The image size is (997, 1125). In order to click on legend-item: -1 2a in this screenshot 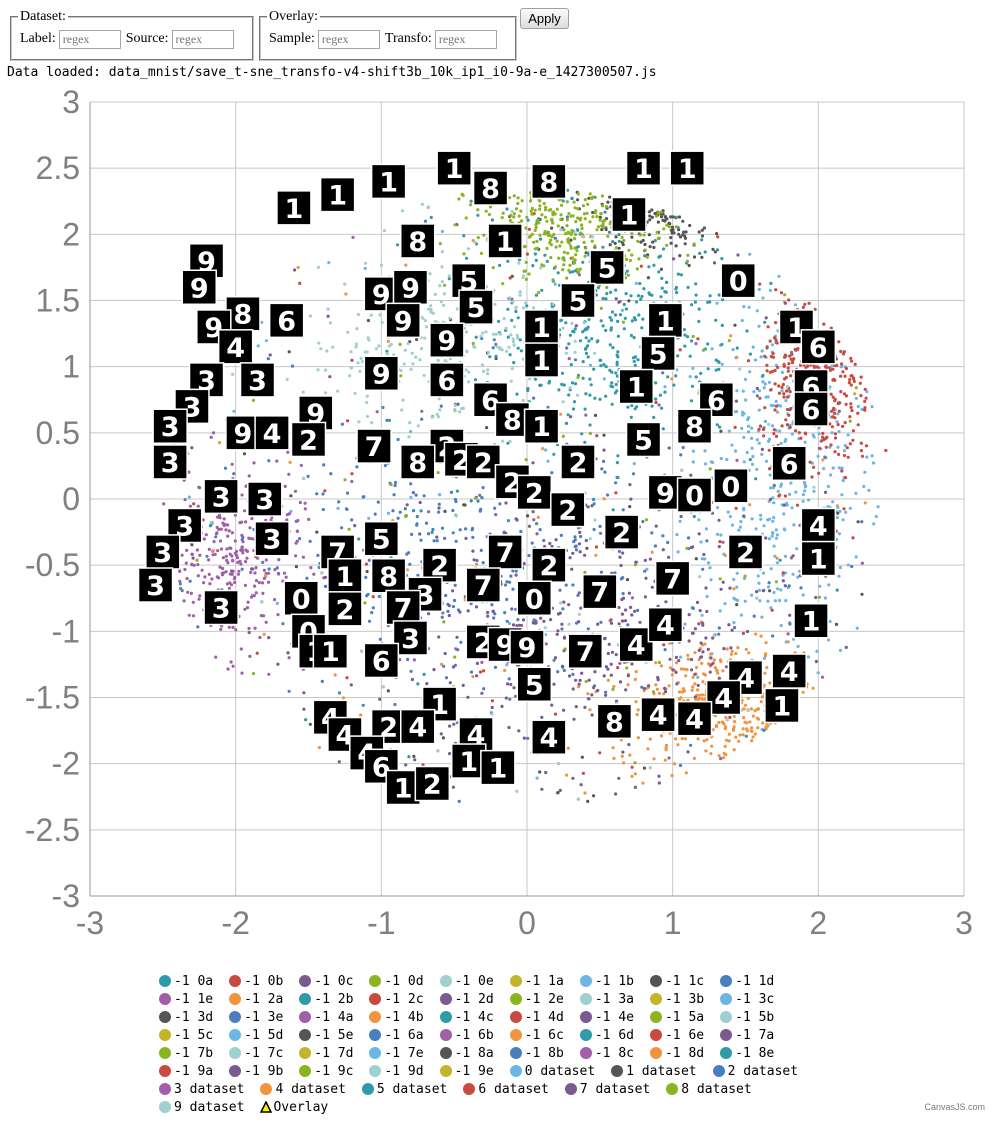, I will do `click(256, 999)`.